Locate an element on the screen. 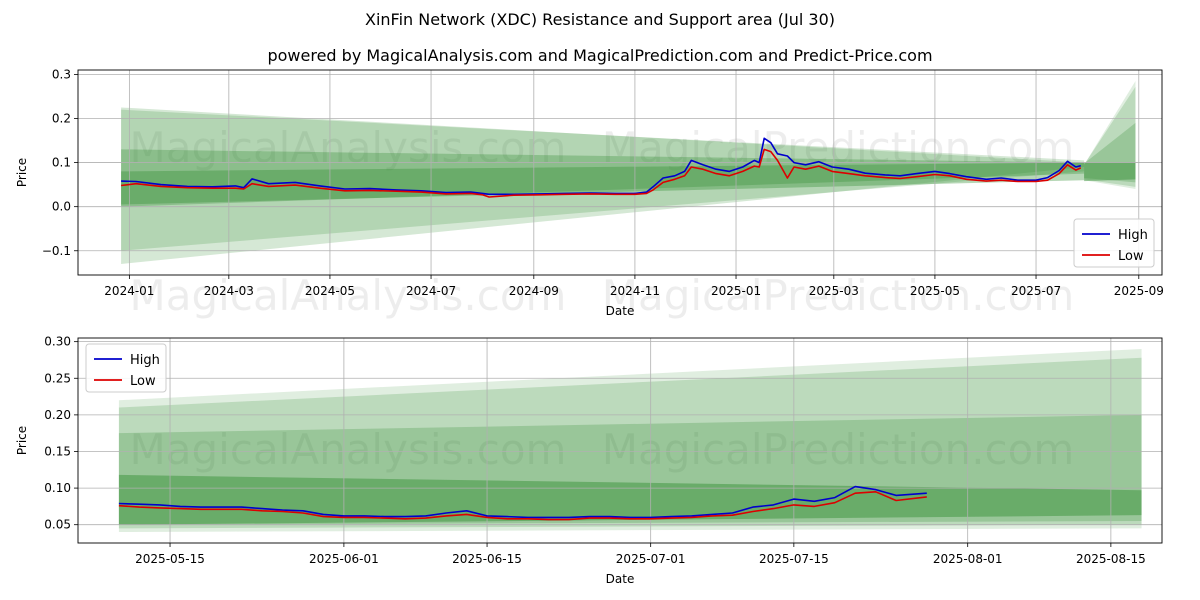 This screenshot has width=1200, height=600. x-tick-label: 2025-08-15 is located at coordinates (1111, 559).